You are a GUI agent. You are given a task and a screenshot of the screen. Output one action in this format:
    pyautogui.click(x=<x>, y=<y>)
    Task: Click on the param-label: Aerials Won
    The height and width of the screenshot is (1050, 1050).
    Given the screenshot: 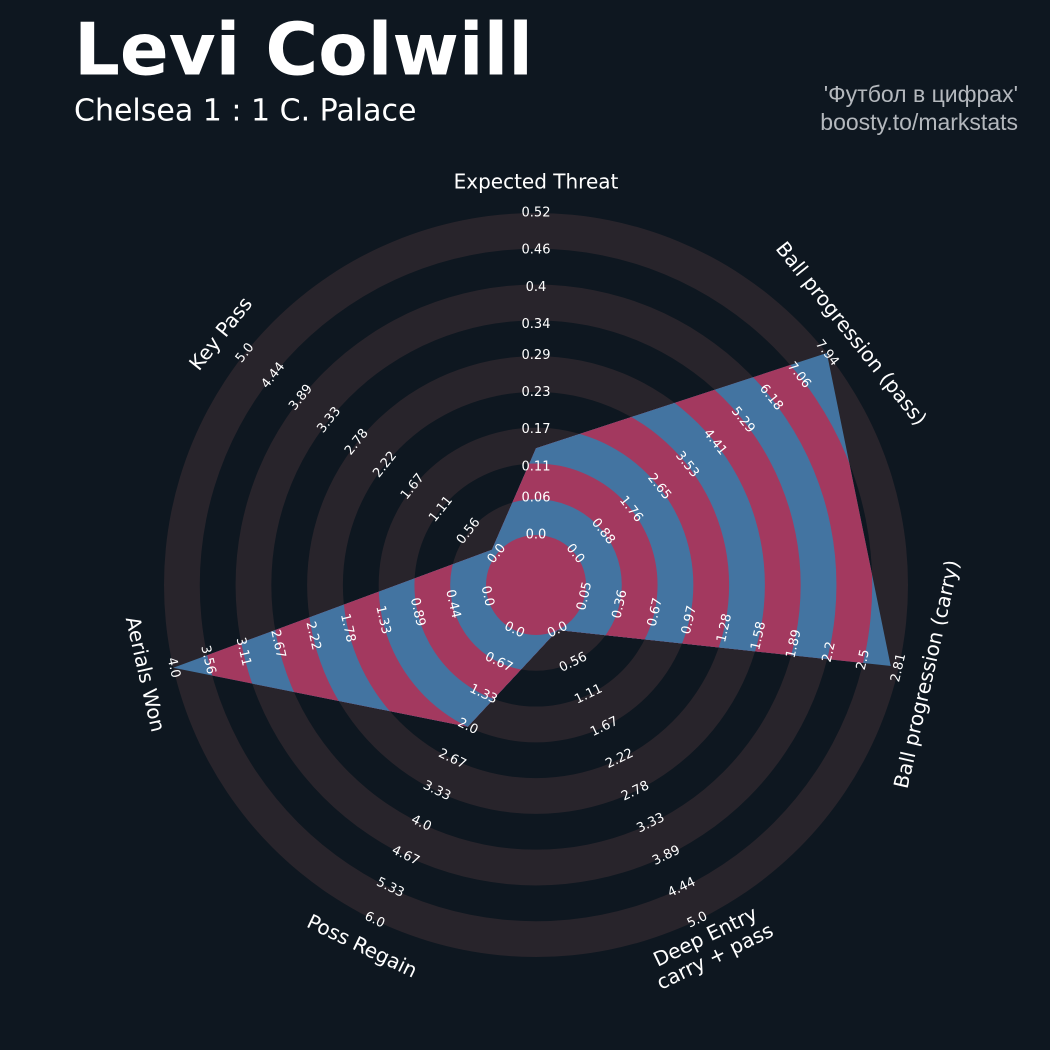 What is the action you would take?
    pyautogui.click(x=146, y=674)
    